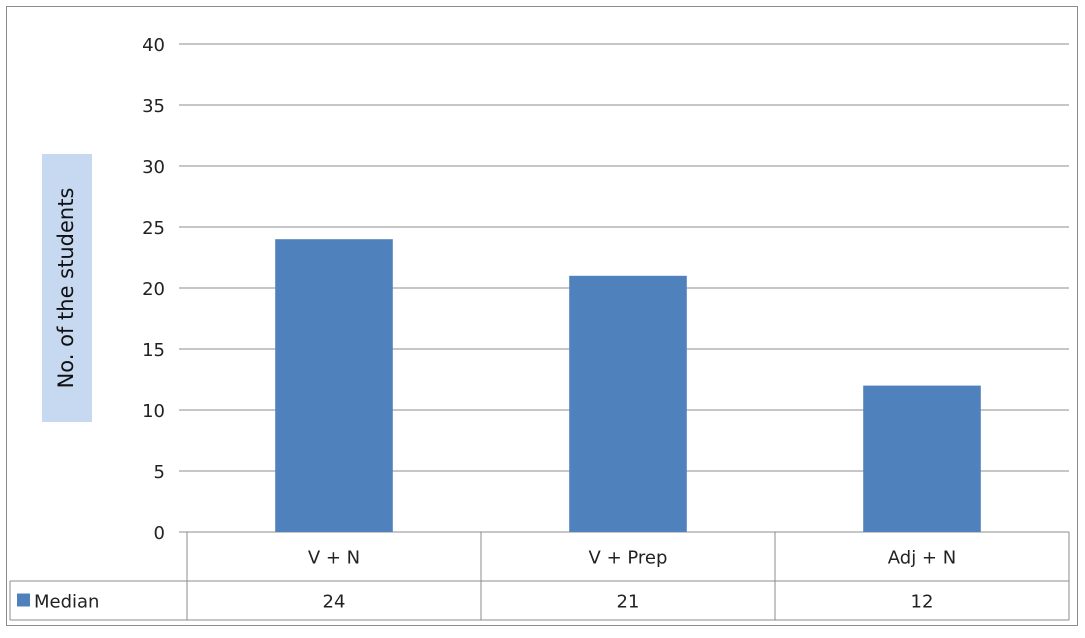 The width and height of the screenshot is (1085, 638). What do you see at coordinates (628, 558) in the screenshot?
I see `category-label: V + Prep` at bounding box center [628, 558].